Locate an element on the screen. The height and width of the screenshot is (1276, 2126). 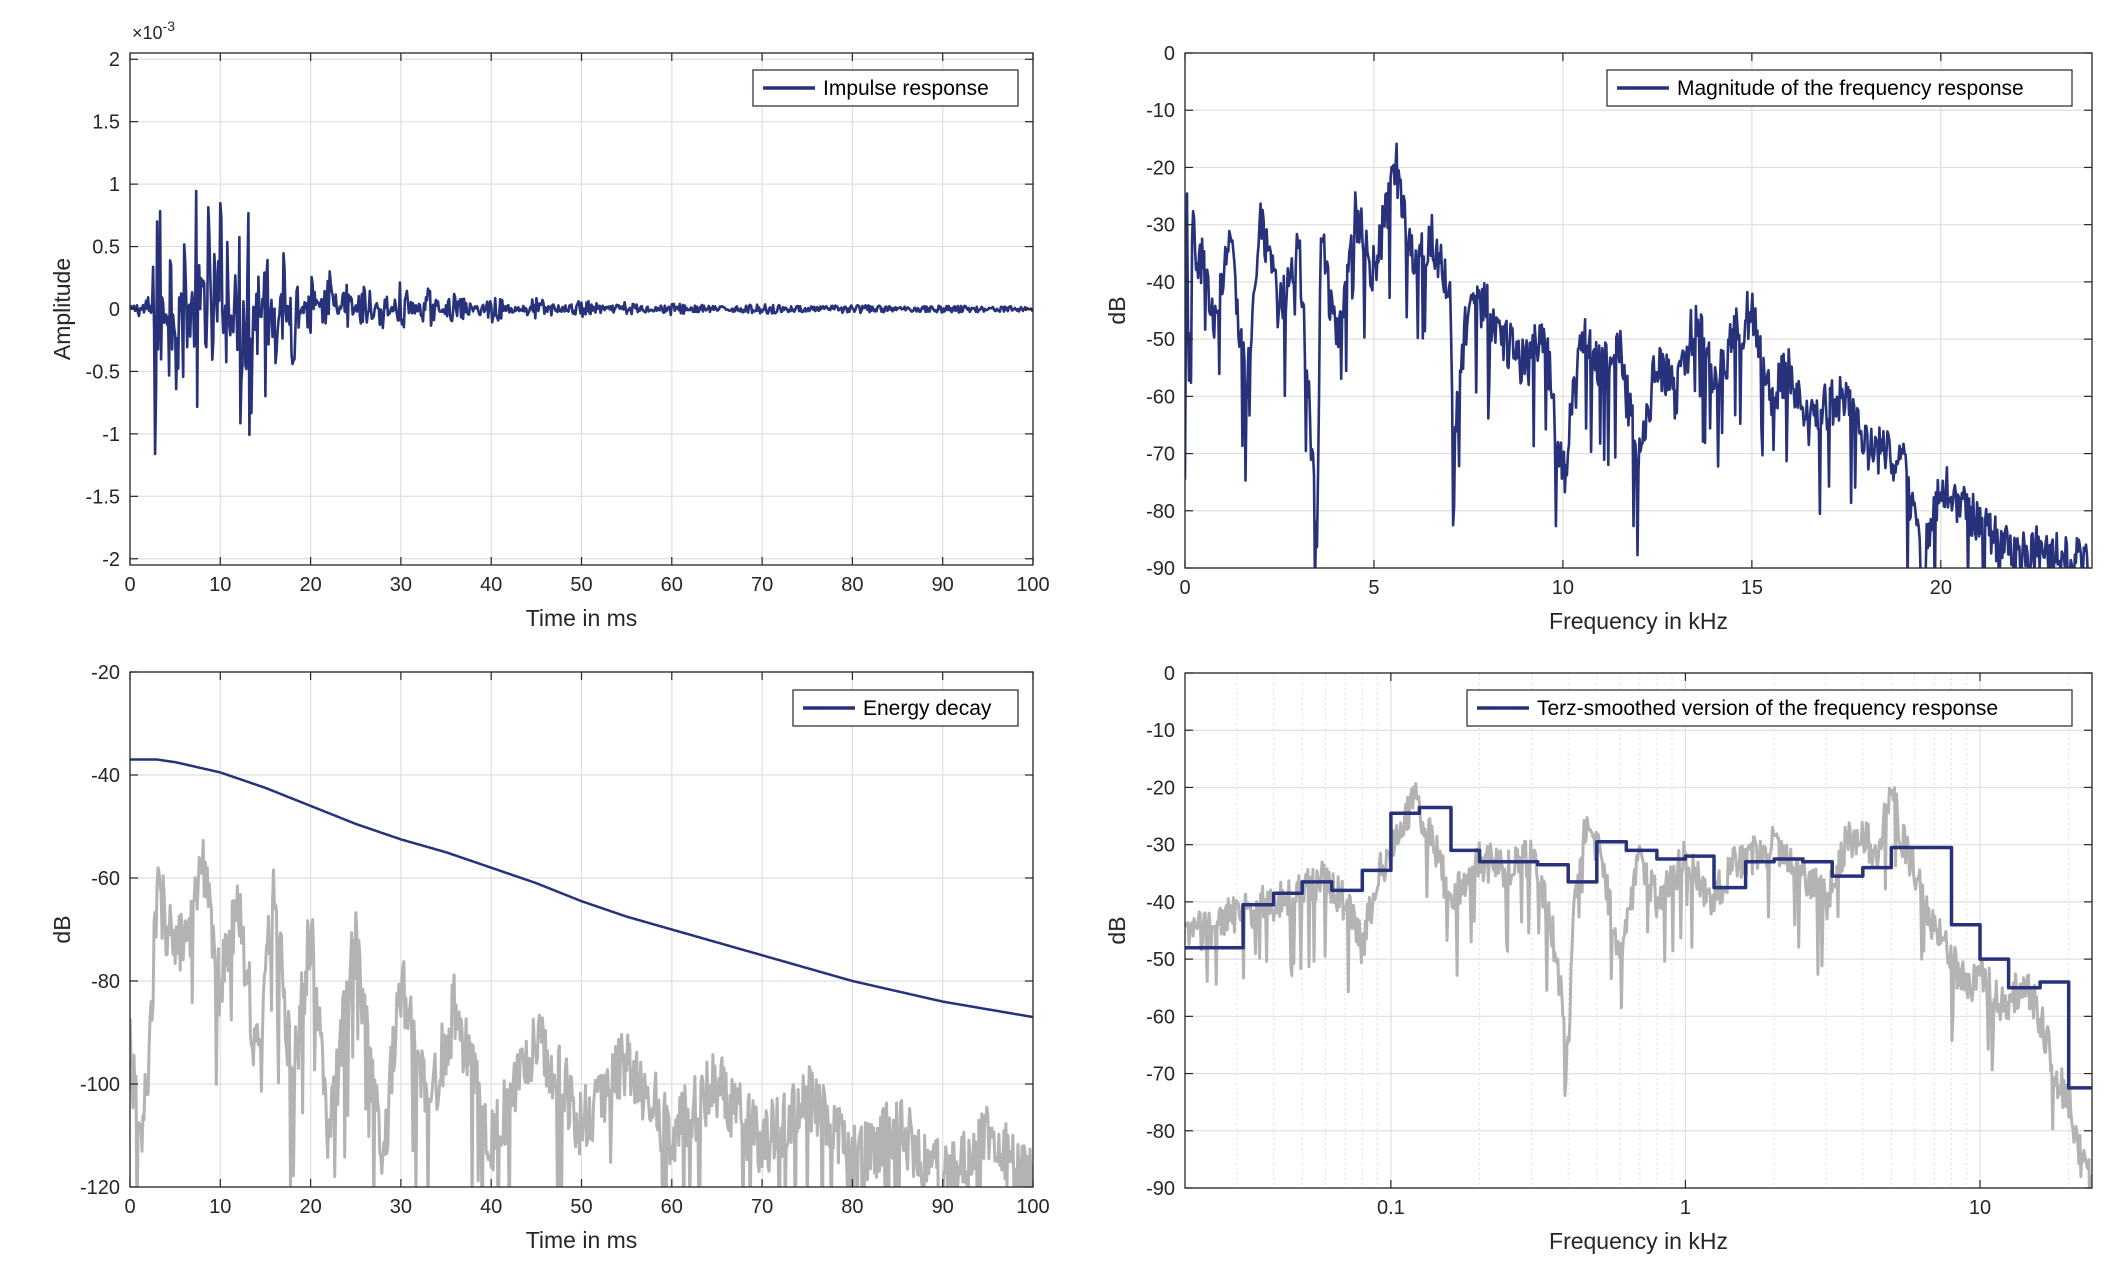
y-axis-label: Amplitude is located at coordinates (62, 309).